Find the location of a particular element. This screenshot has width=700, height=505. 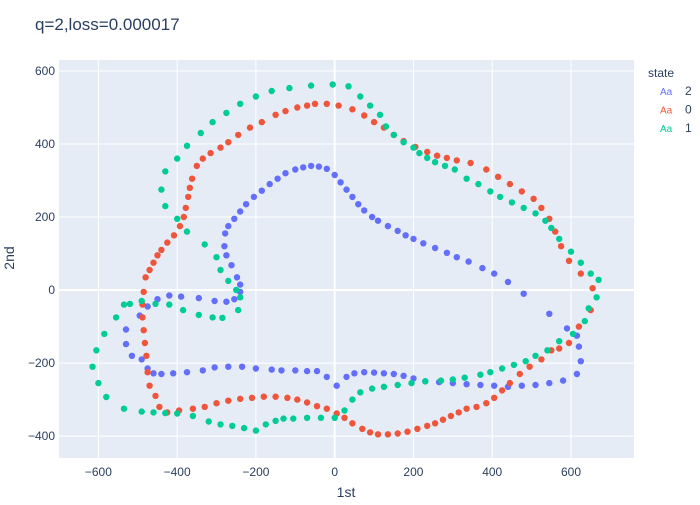

y-tick-label: 600 is located at coordinates (45, 71).